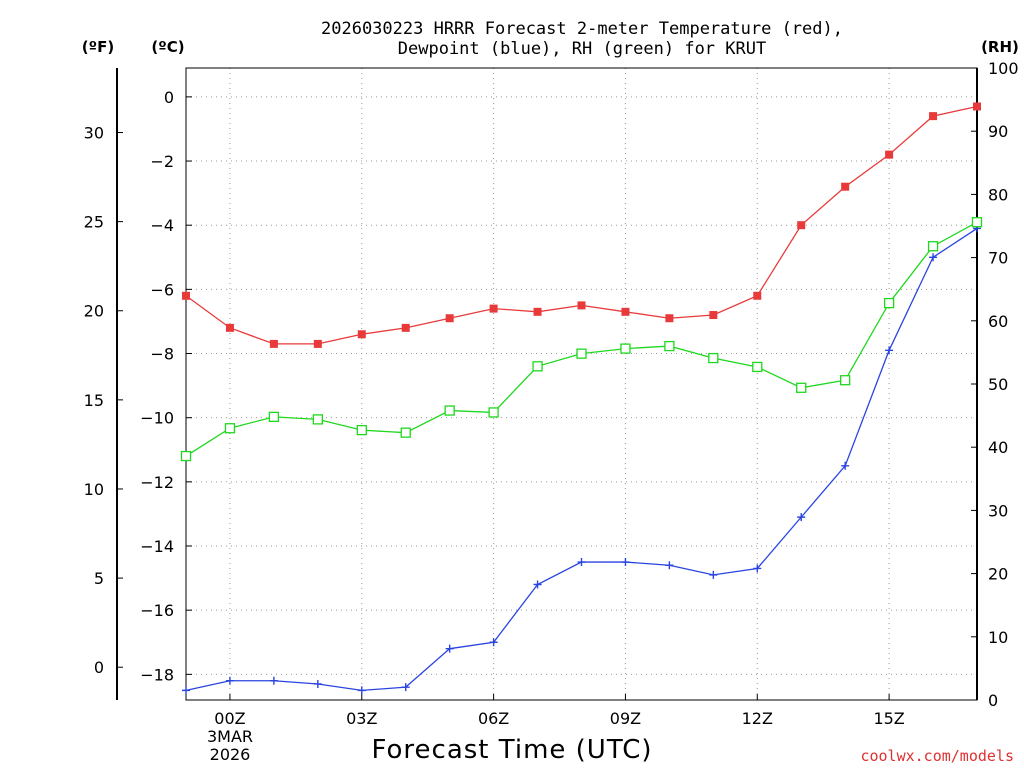 This screenshot has width=1024, height=768. What do you see at coordinates (937, 756) in the screenshot?
I see `credit-text: coolwx.com/models` at bounding box center [937, 756].